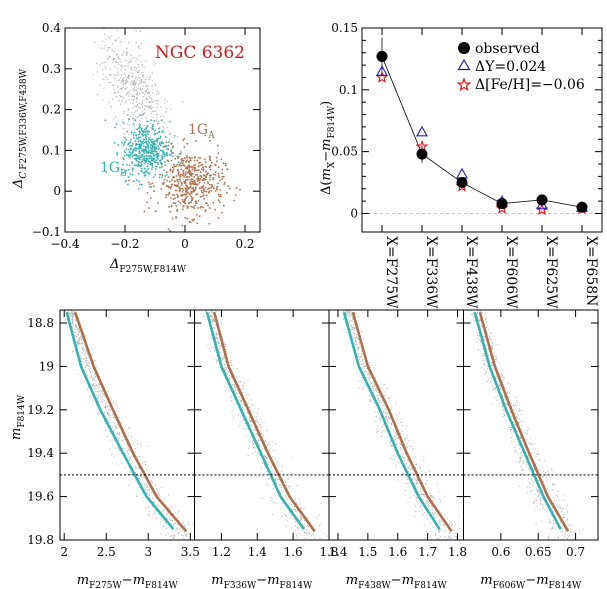 The height and width of the screenshot is (589, 607). Describe the element at coordinates (462, 183) in the screenshot. I see `observed-point` at that location.